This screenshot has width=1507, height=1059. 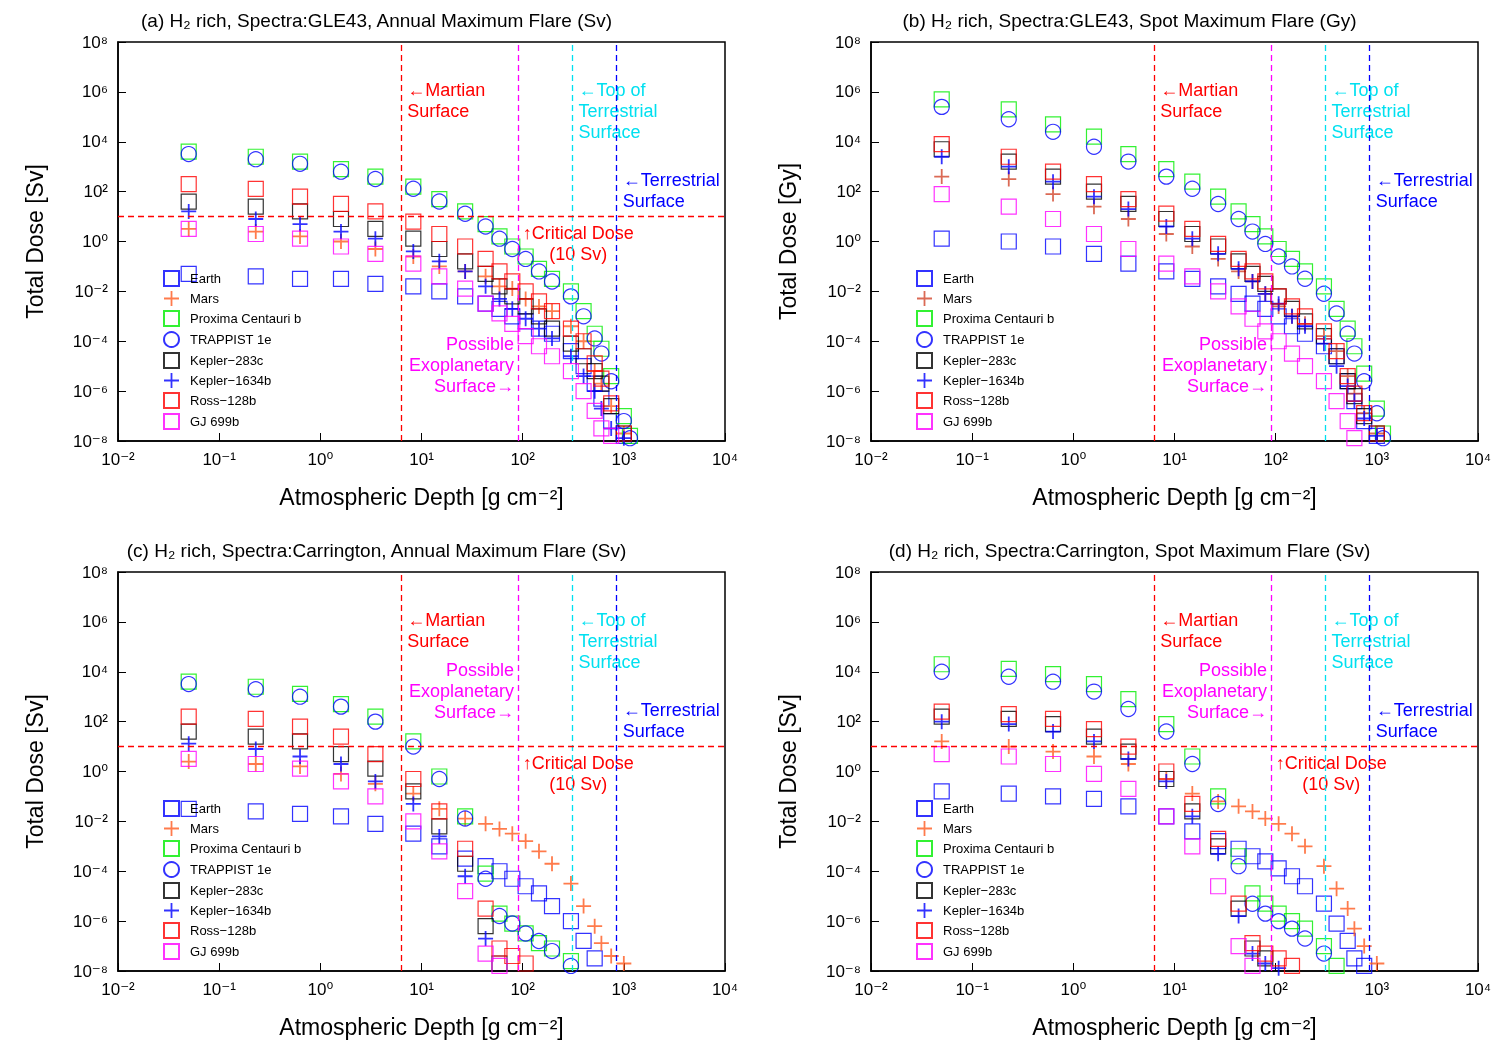 I want to click on y-tick-label: 10⁻², so click(x=844, y=291).